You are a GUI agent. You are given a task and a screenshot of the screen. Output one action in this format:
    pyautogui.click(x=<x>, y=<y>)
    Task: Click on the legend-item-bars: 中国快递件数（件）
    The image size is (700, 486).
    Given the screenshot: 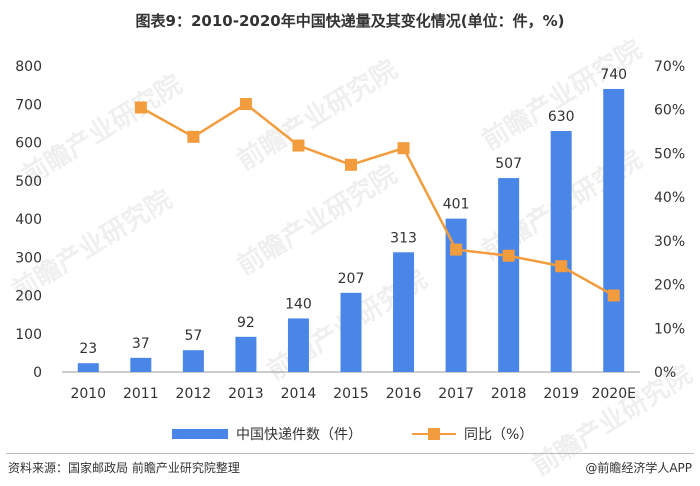 What is the action you would take?
    pyautogui.click(x=267, y=434)
    